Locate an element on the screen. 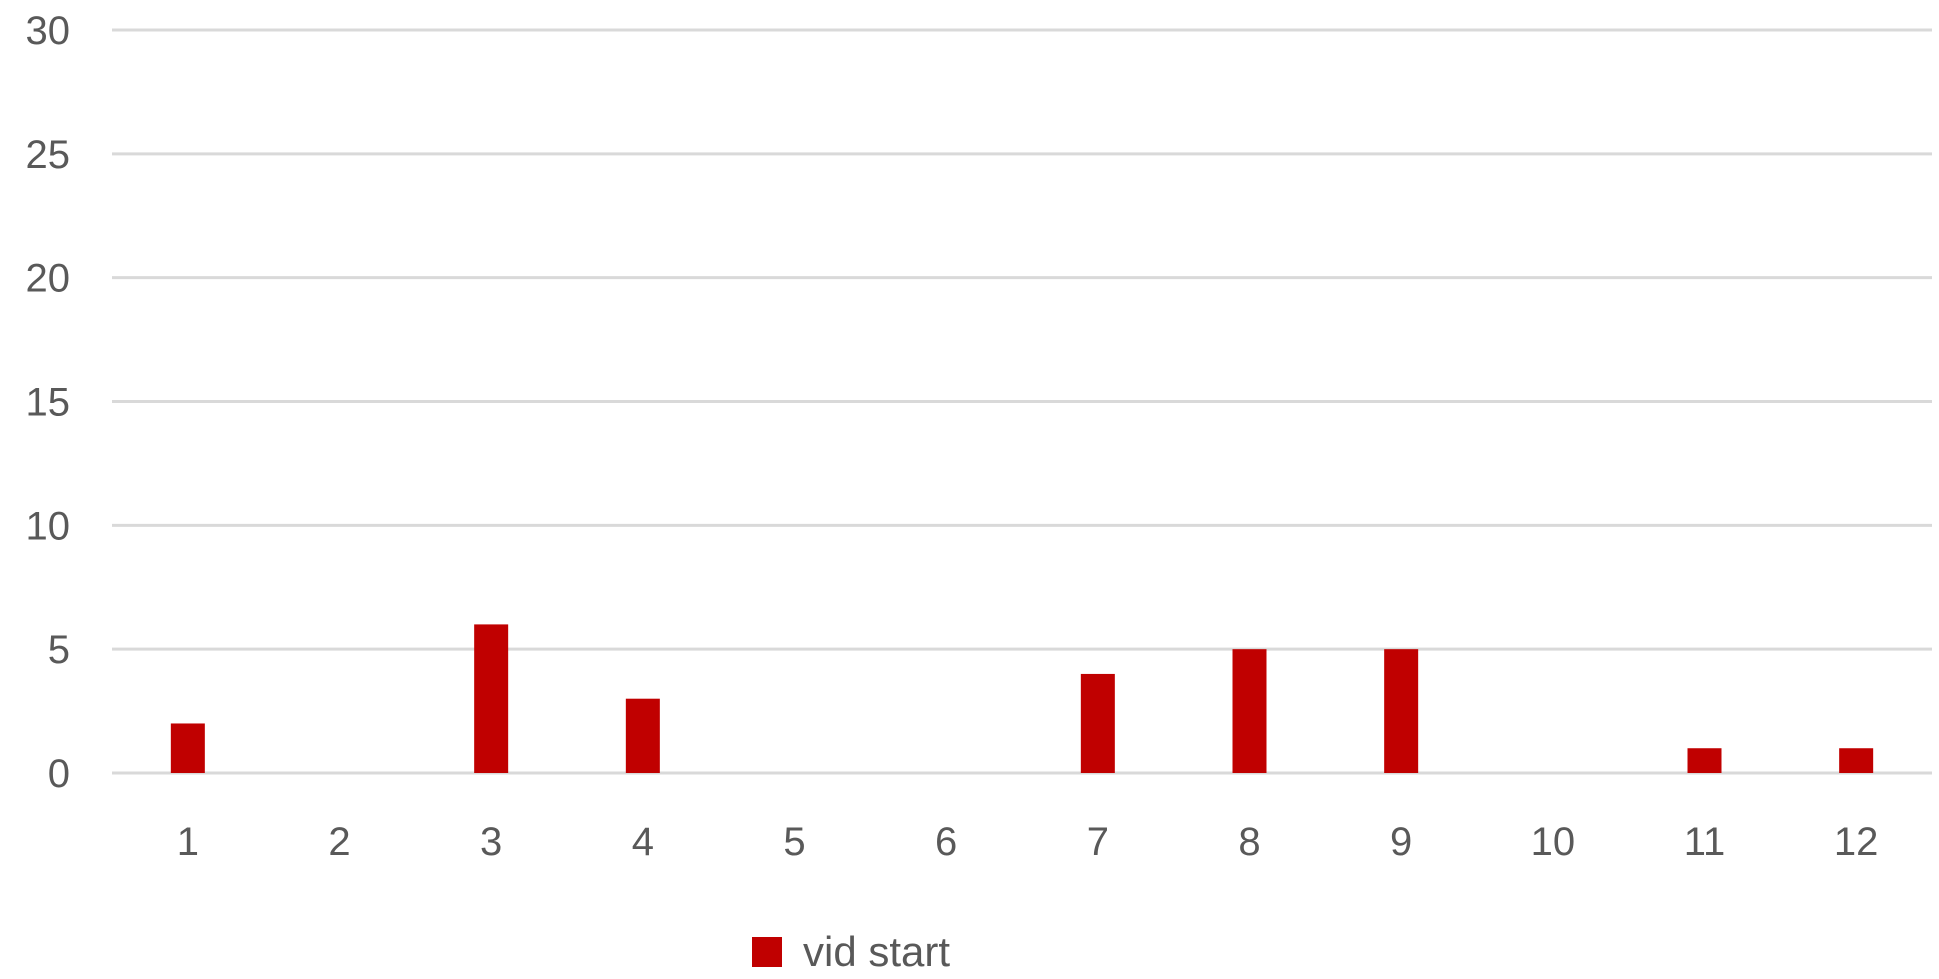  y-tick-label: 5 is located at coordinates (59, 650).